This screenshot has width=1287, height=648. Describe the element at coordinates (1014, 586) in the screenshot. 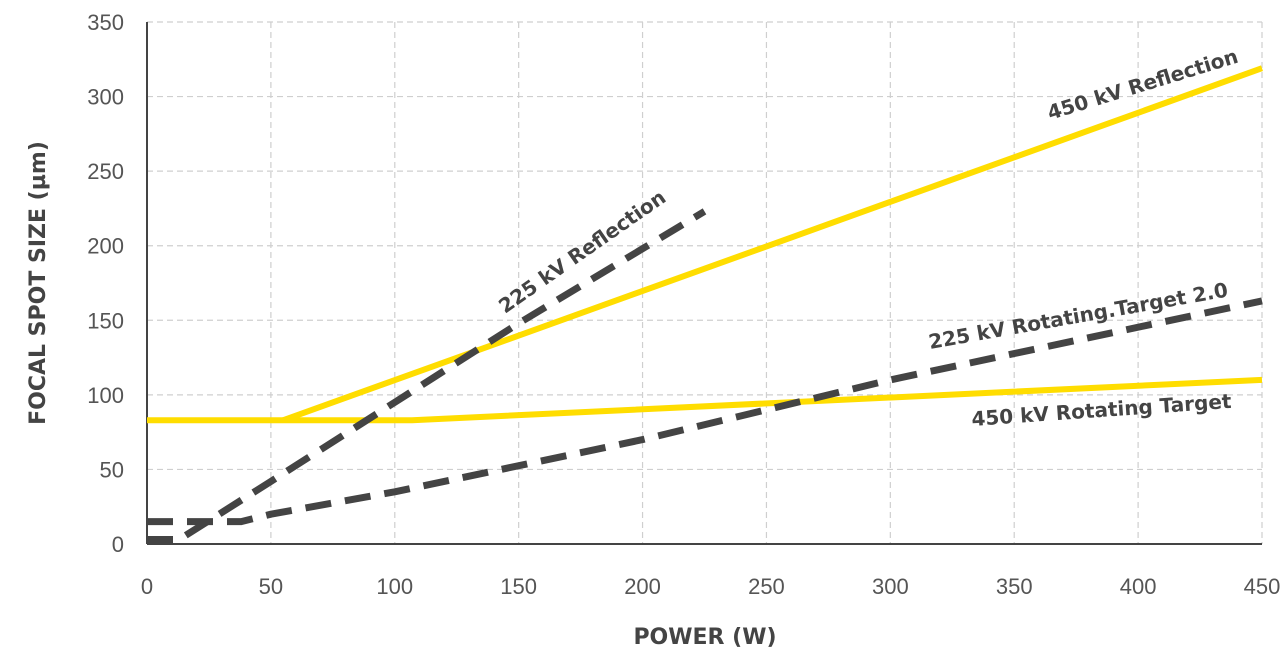

I see `x-tick-label: 350` at that location.